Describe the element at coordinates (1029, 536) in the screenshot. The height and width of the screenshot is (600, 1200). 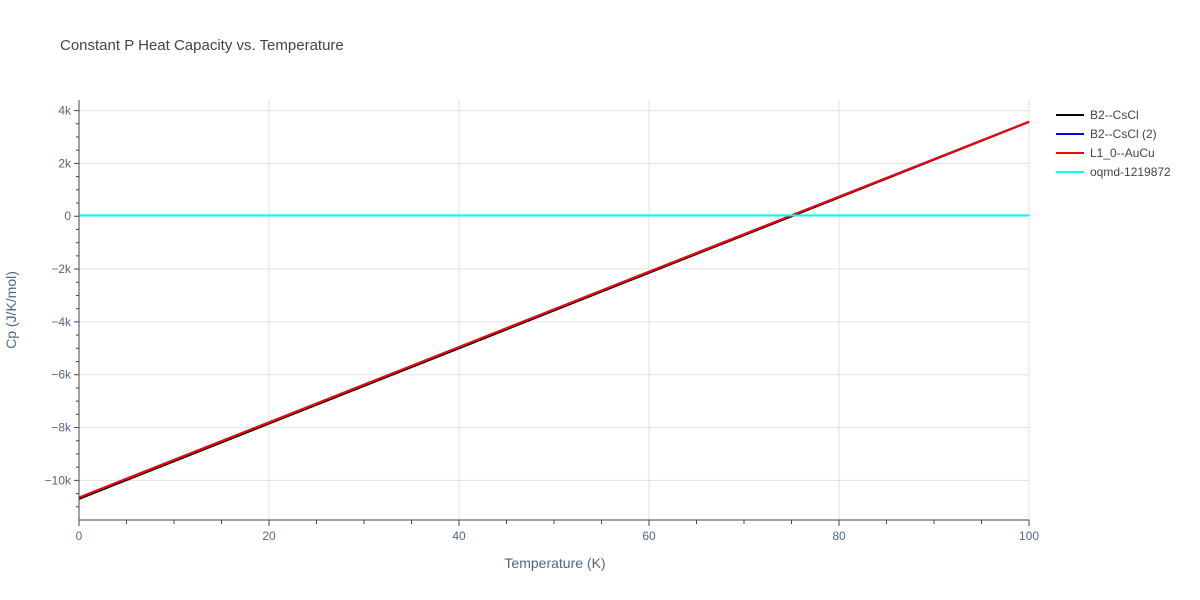
I see `x-tick-label: 100` at that location.